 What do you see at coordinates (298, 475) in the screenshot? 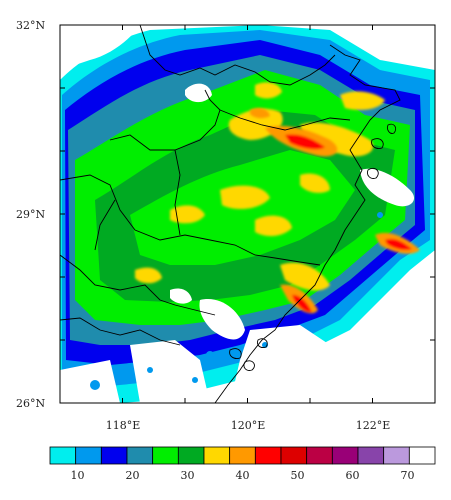
I see `colorbar-label: 50` at bounding box center [298, 475].